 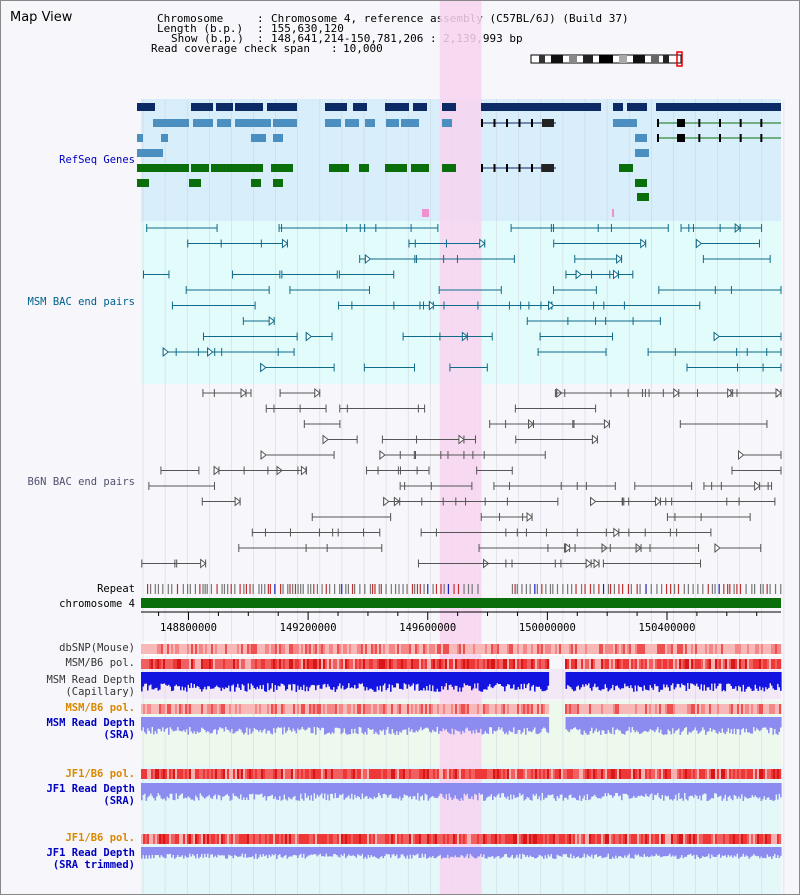 What do you see at coordinates (461, 649) in the screenshot?
I see `dbsnp-heat` at bounding box center [461, 649].